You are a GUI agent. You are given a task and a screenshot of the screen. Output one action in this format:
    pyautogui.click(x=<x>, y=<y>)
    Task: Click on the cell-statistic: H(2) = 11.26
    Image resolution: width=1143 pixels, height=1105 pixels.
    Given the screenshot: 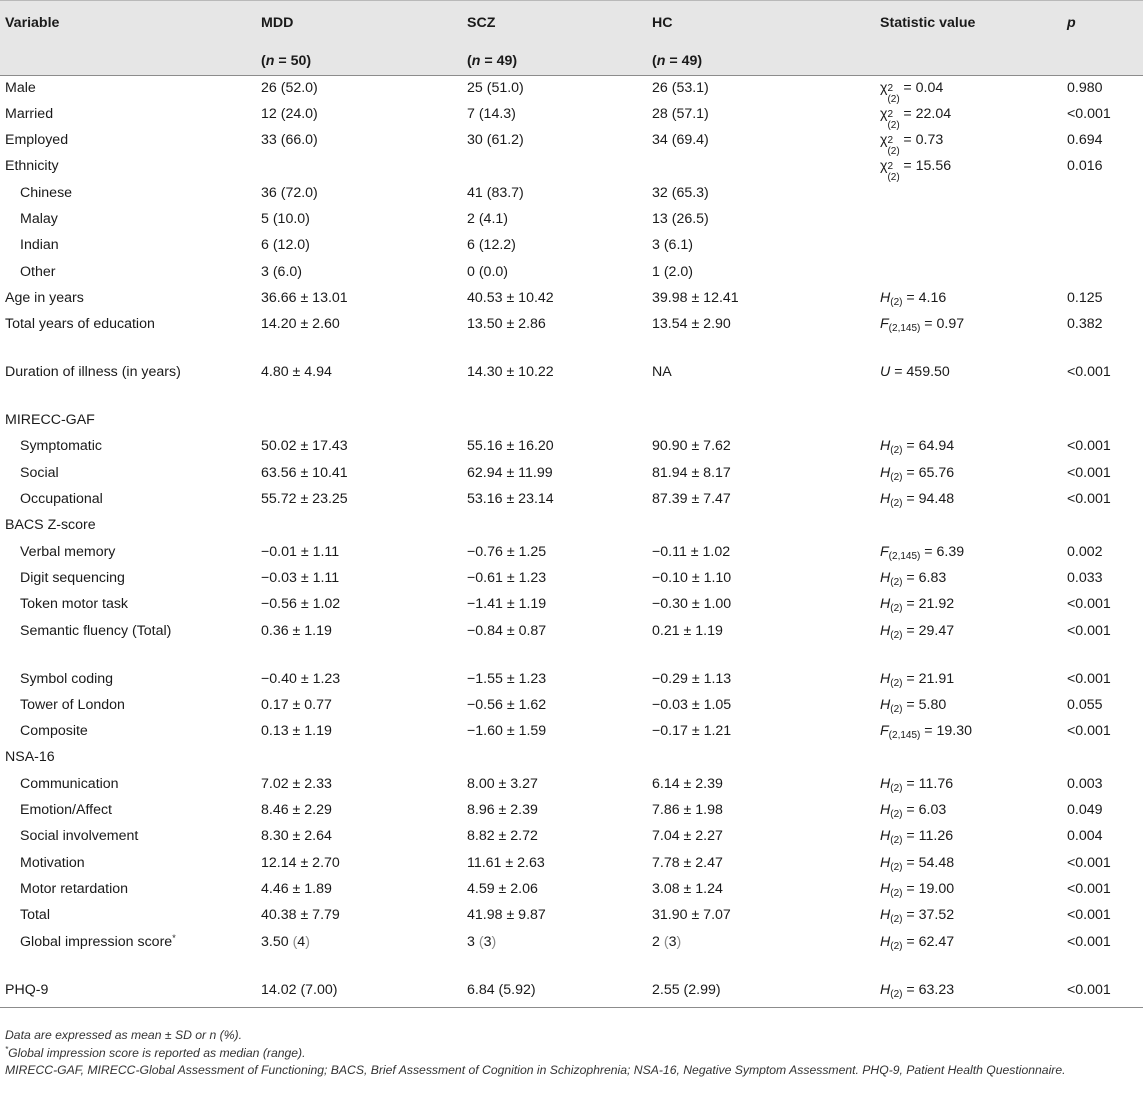 What is the action you would take?
    pyautogui.click(x=917, y=837)
    